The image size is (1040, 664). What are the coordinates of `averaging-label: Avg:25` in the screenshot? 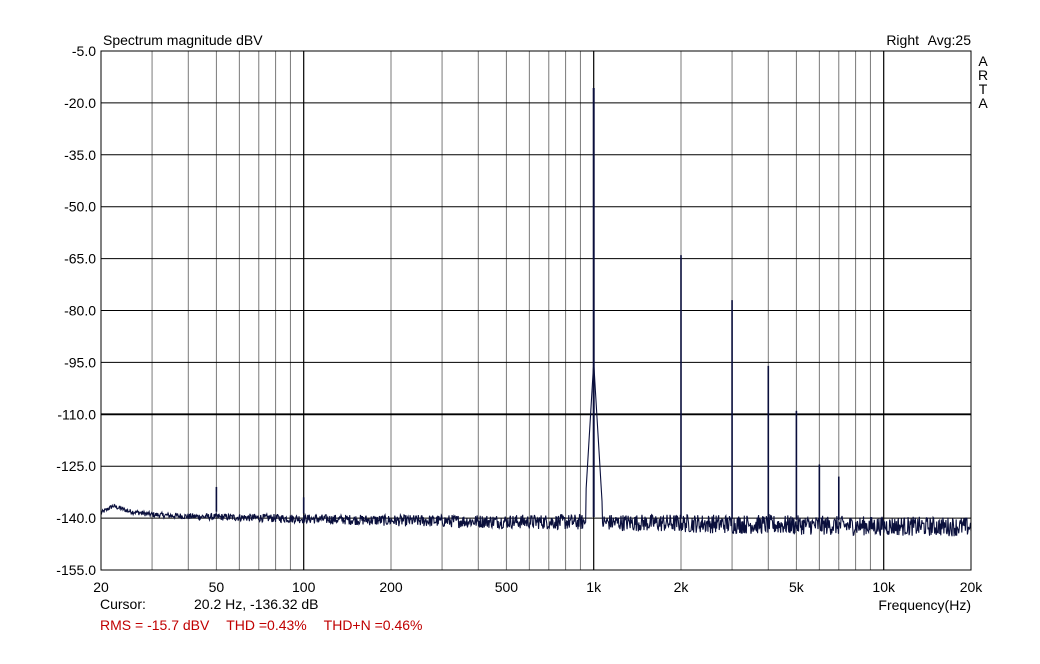 It's located at (950, 40).